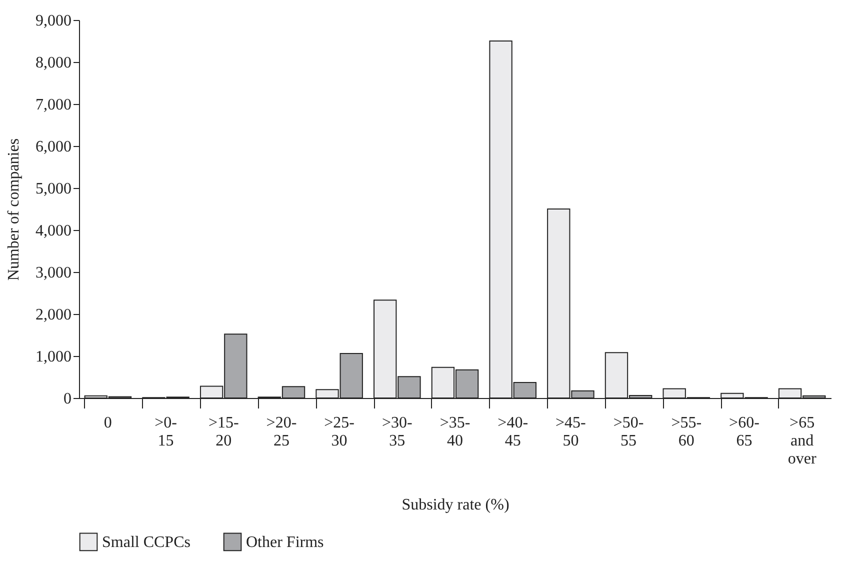  Describe the element at coordinates (54, 357) in the screenshot. I see `y-tick-label: 1,000` at that location.